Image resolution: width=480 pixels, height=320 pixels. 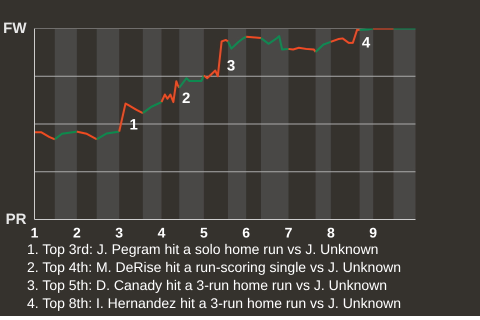 I want to click on x-tick-label: 6, so click(x=246, y=232).